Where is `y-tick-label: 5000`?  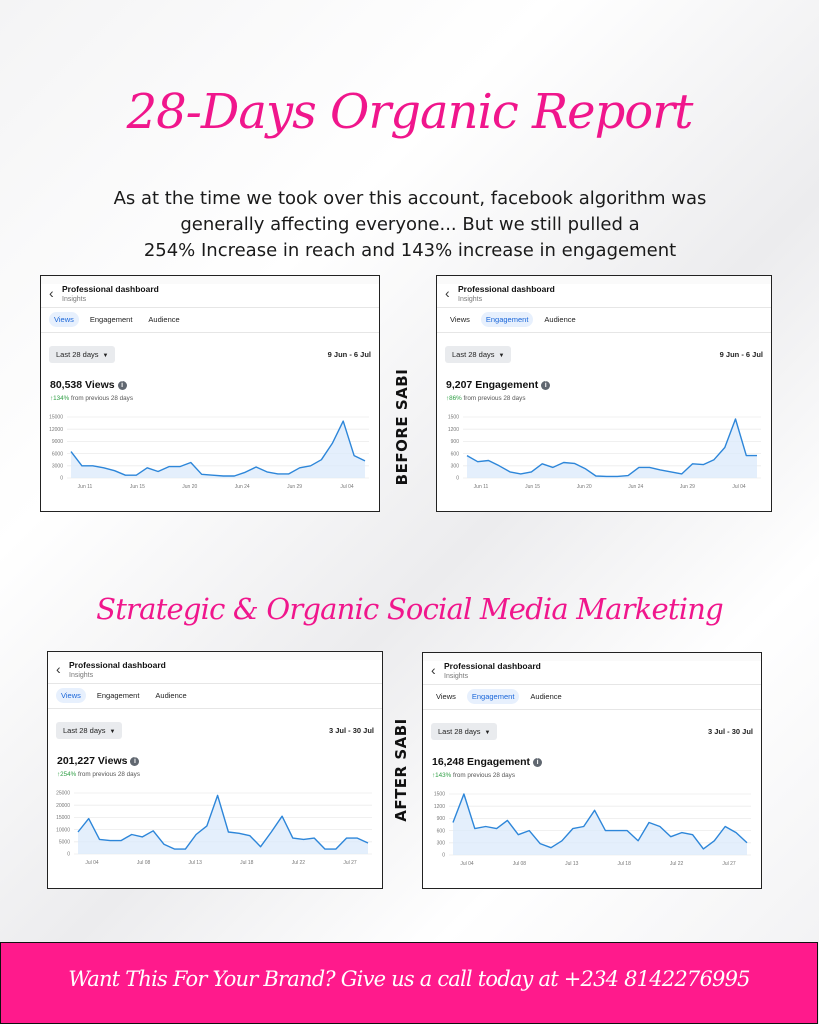 y-tick-label: 5000 is located at coordinates (64, 843).